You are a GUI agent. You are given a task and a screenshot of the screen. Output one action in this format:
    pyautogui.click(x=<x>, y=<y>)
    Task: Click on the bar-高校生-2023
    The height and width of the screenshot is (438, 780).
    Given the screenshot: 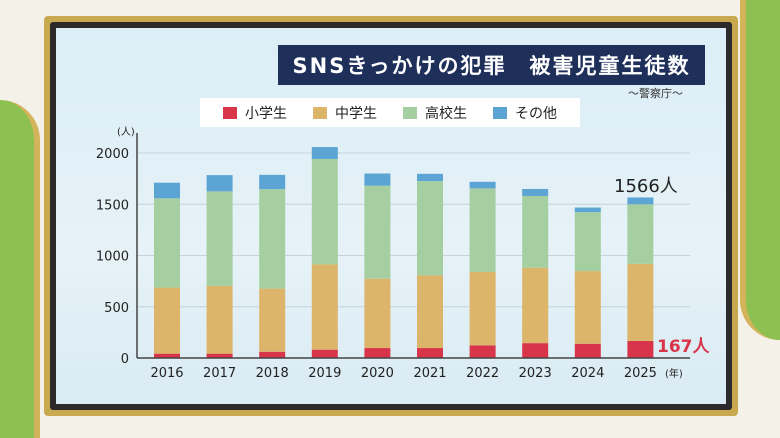 What is the action you would take?
    pyautogui.click(x=535, y=231)
    